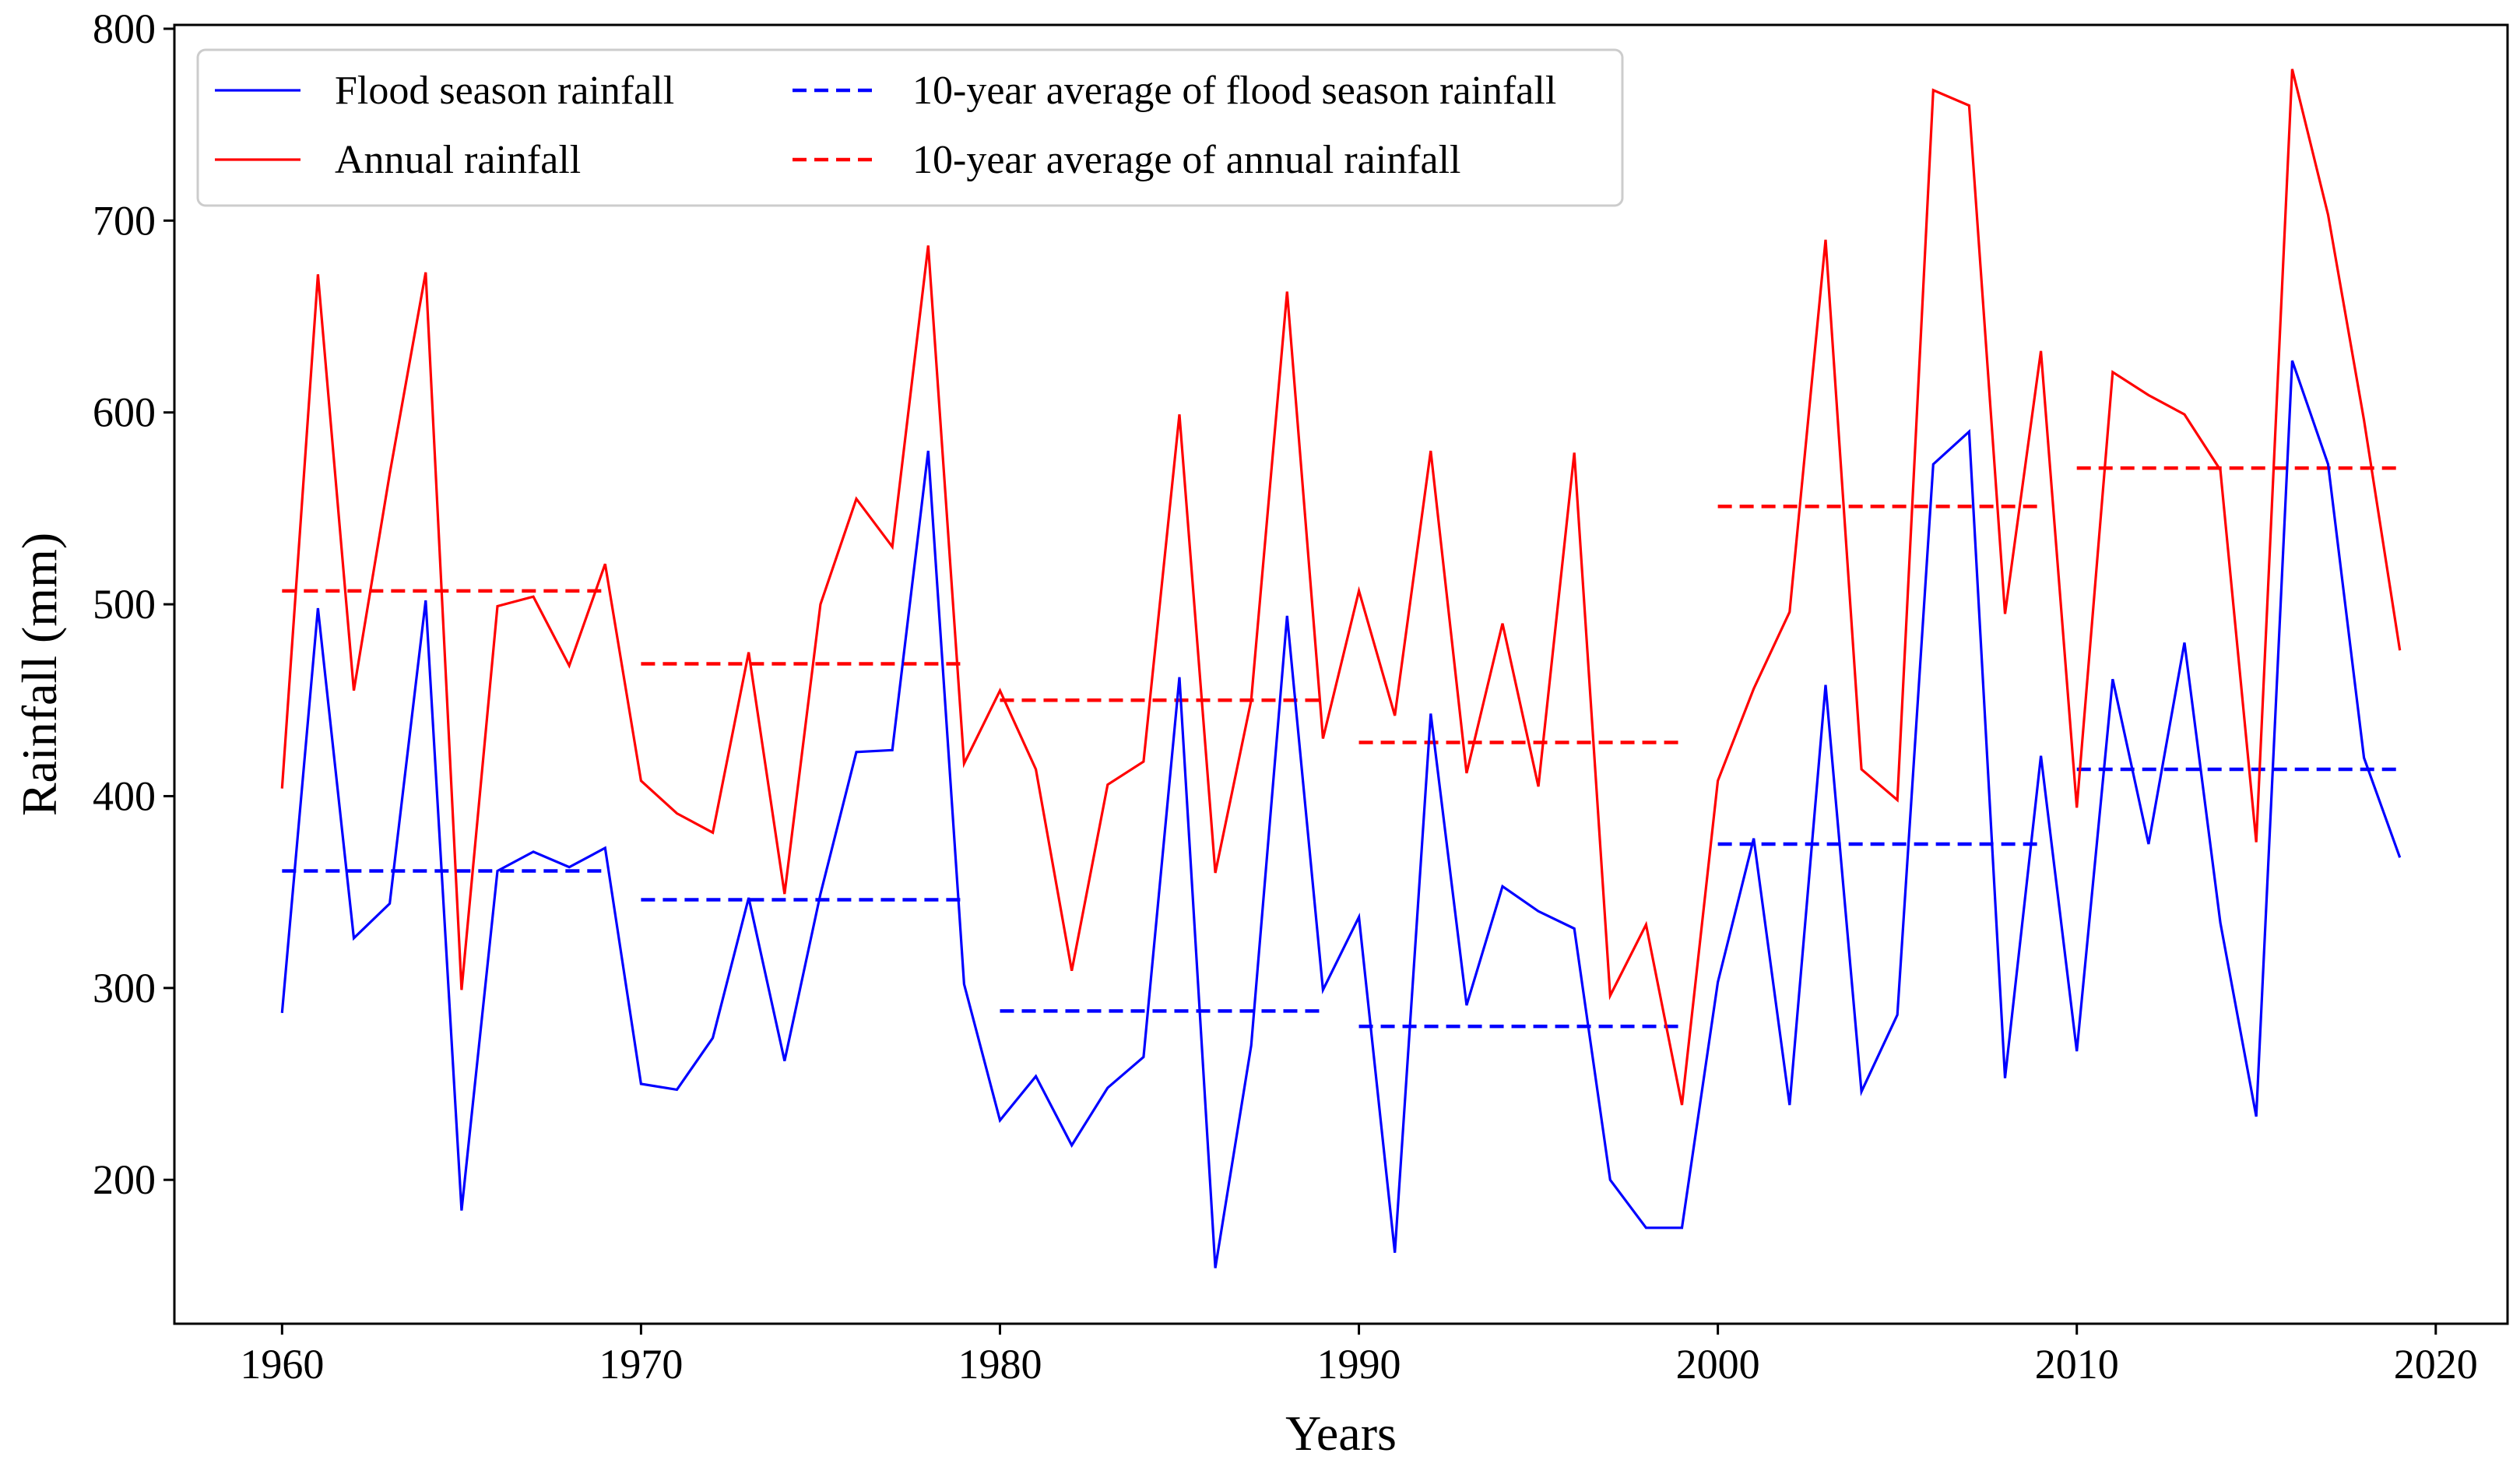 The height and width of the screenshot is (1467, 2520). Describe the element at coordinates (125, 29) in the screenshot. I see `y-tick-label: 800` at that location.